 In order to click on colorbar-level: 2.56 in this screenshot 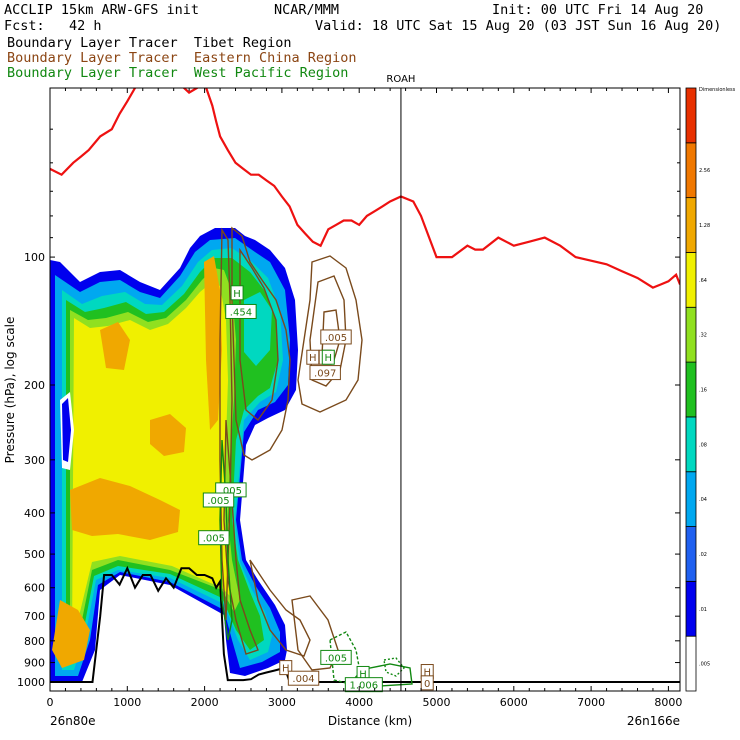, I will do `click(704, 171)`.